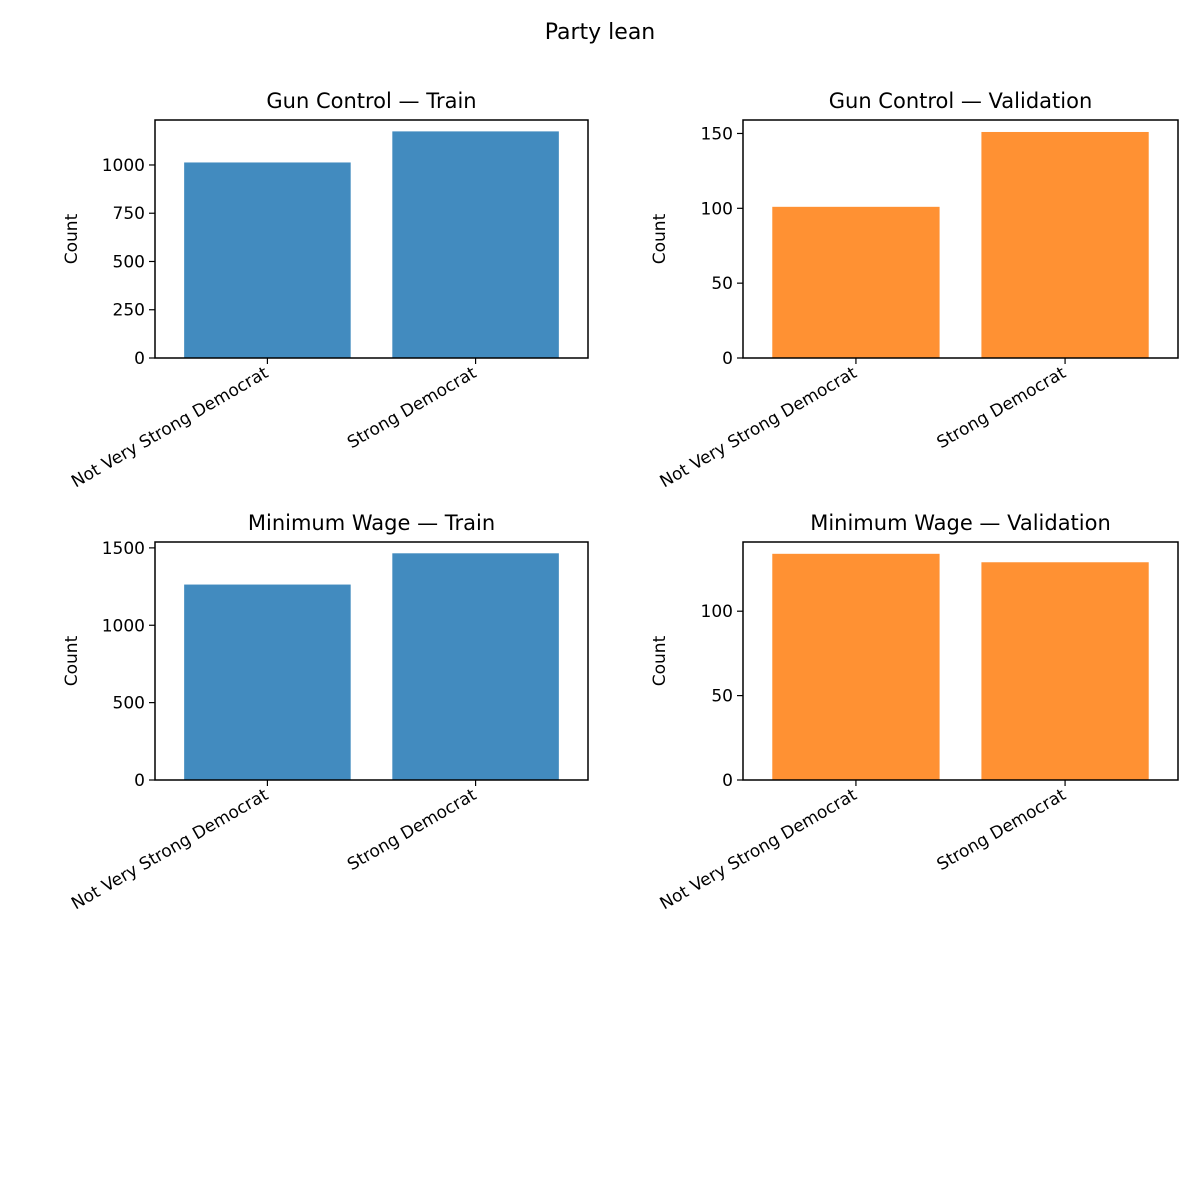  What do you see at coordinates (600, 32) in the screenshot?
I see `figure-title: Party lean` at bounding box center [600, 32].